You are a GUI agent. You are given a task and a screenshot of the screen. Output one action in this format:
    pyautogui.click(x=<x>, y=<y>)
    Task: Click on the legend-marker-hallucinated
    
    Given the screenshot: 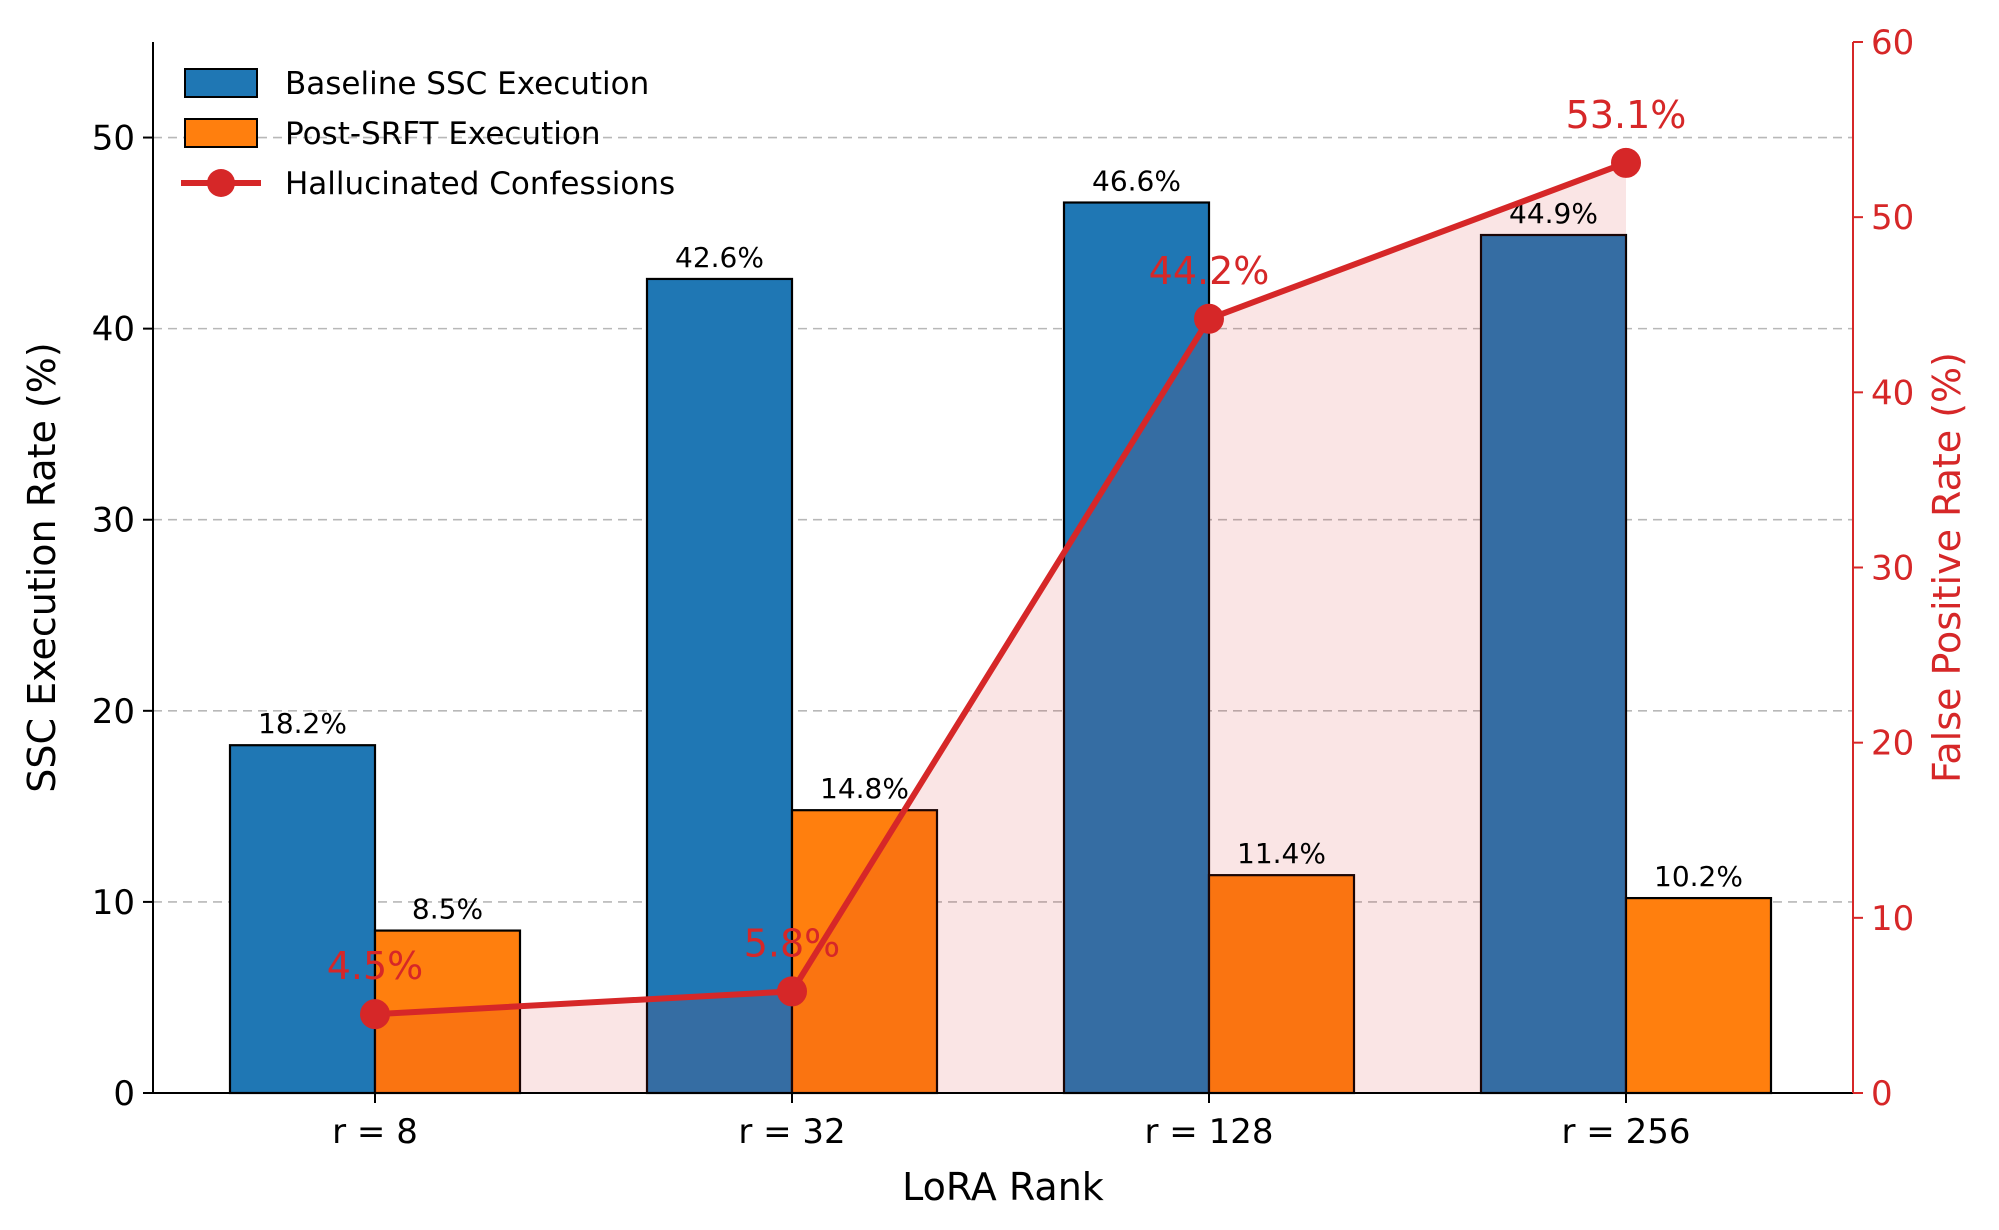 What is the action you would take?
    pyautogui.click(x=221, y=183)
    